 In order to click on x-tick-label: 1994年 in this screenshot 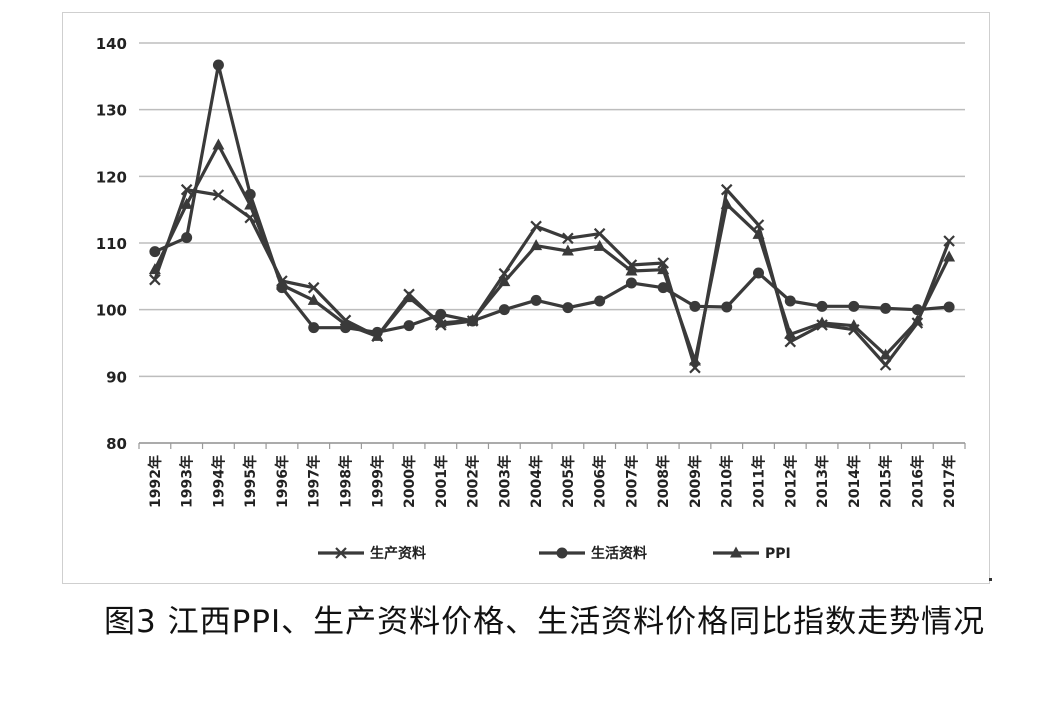, I will do `click(218, 481)`.